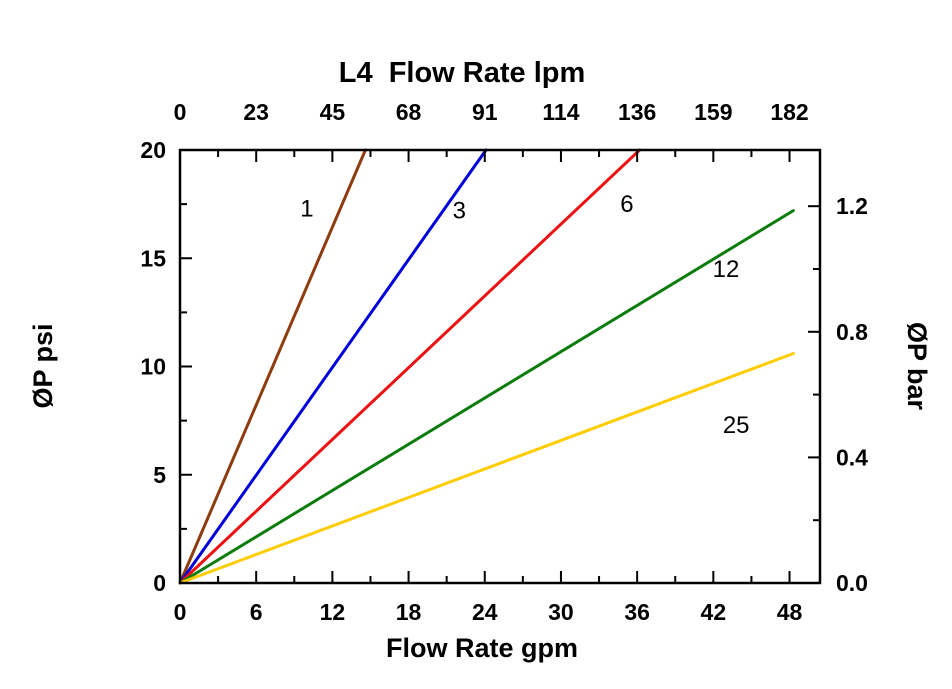  Describe the element at coordinates (485, 612) in the screenshot. I see `x-bottom-tick-label: 24` at that location.